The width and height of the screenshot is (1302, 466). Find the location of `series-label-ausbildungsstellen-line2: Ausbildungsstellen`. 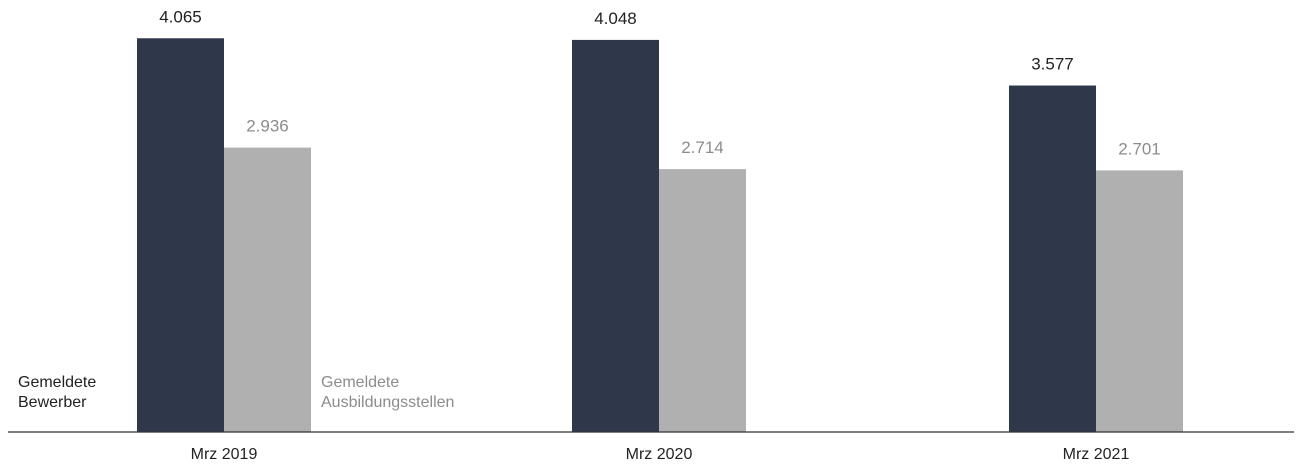

series-label-ausbildungsstellen-line2: Ausbildungsstellen is located at coordinates (387, 402).